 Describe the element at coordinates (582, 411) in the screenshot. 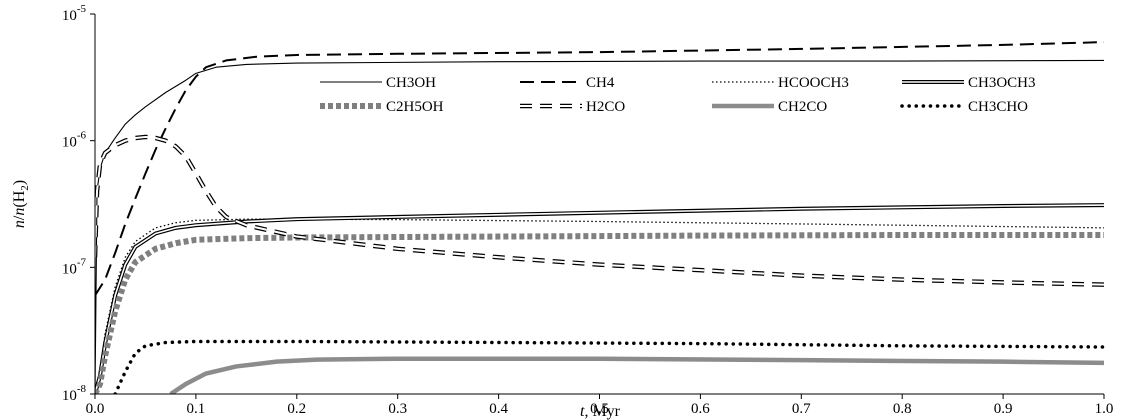

I see `x-axis-title-italic: t` at that location.